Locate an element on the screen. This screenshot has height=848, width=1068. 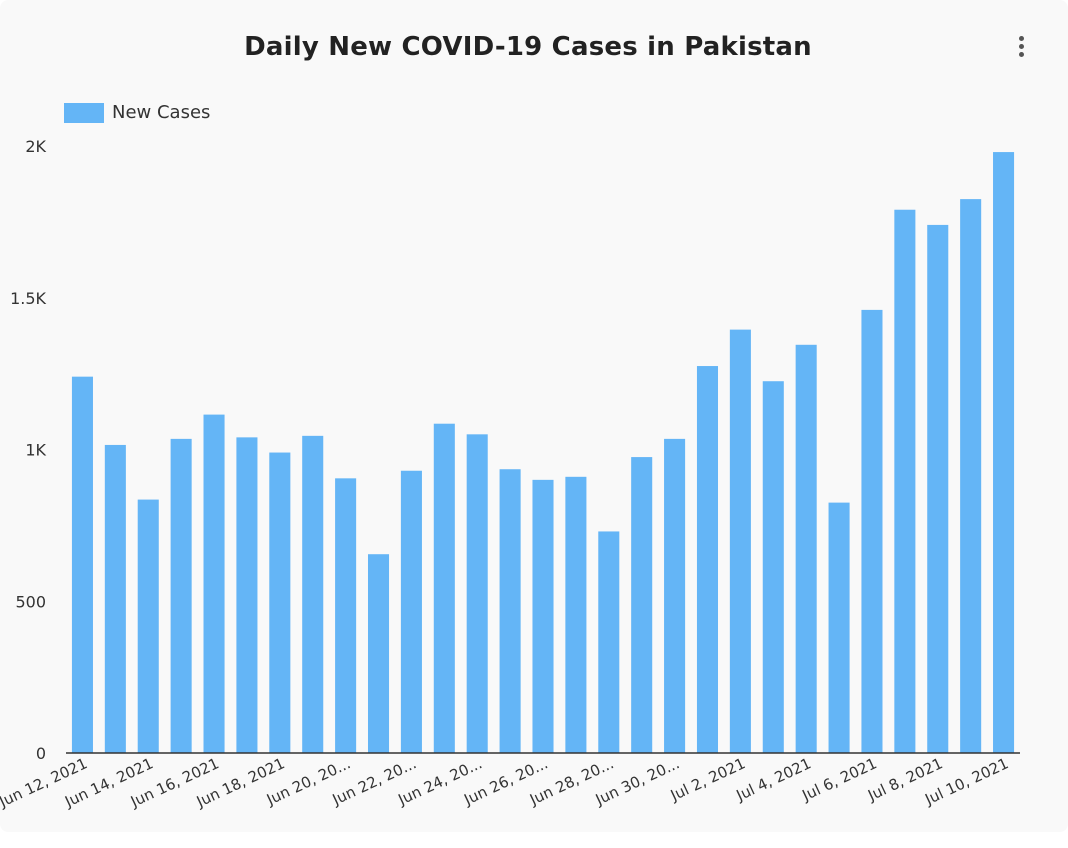
y-tick-label: 2K is located at coordinates (35, 146).